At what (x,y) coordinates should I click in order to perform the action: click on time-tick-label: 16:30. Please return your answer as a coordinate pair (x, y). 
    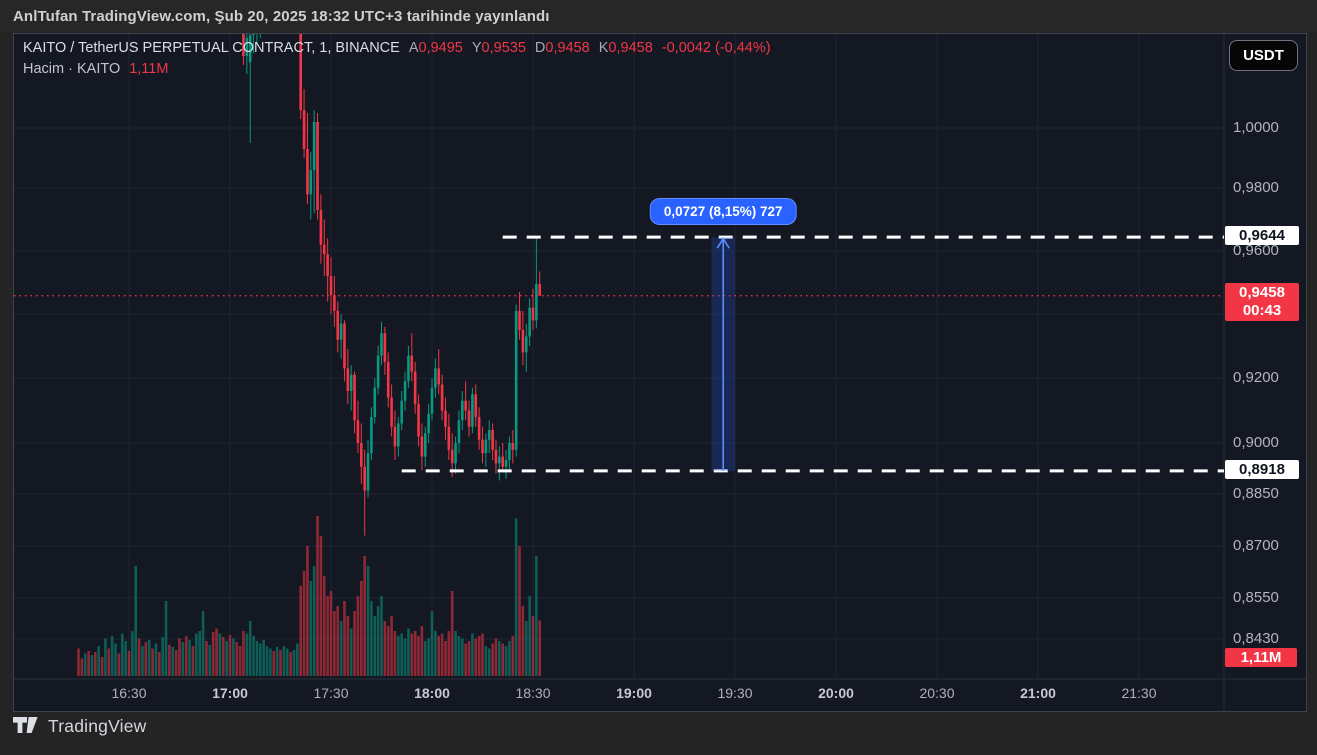
    Looking at the image, I should click on (129, 693).